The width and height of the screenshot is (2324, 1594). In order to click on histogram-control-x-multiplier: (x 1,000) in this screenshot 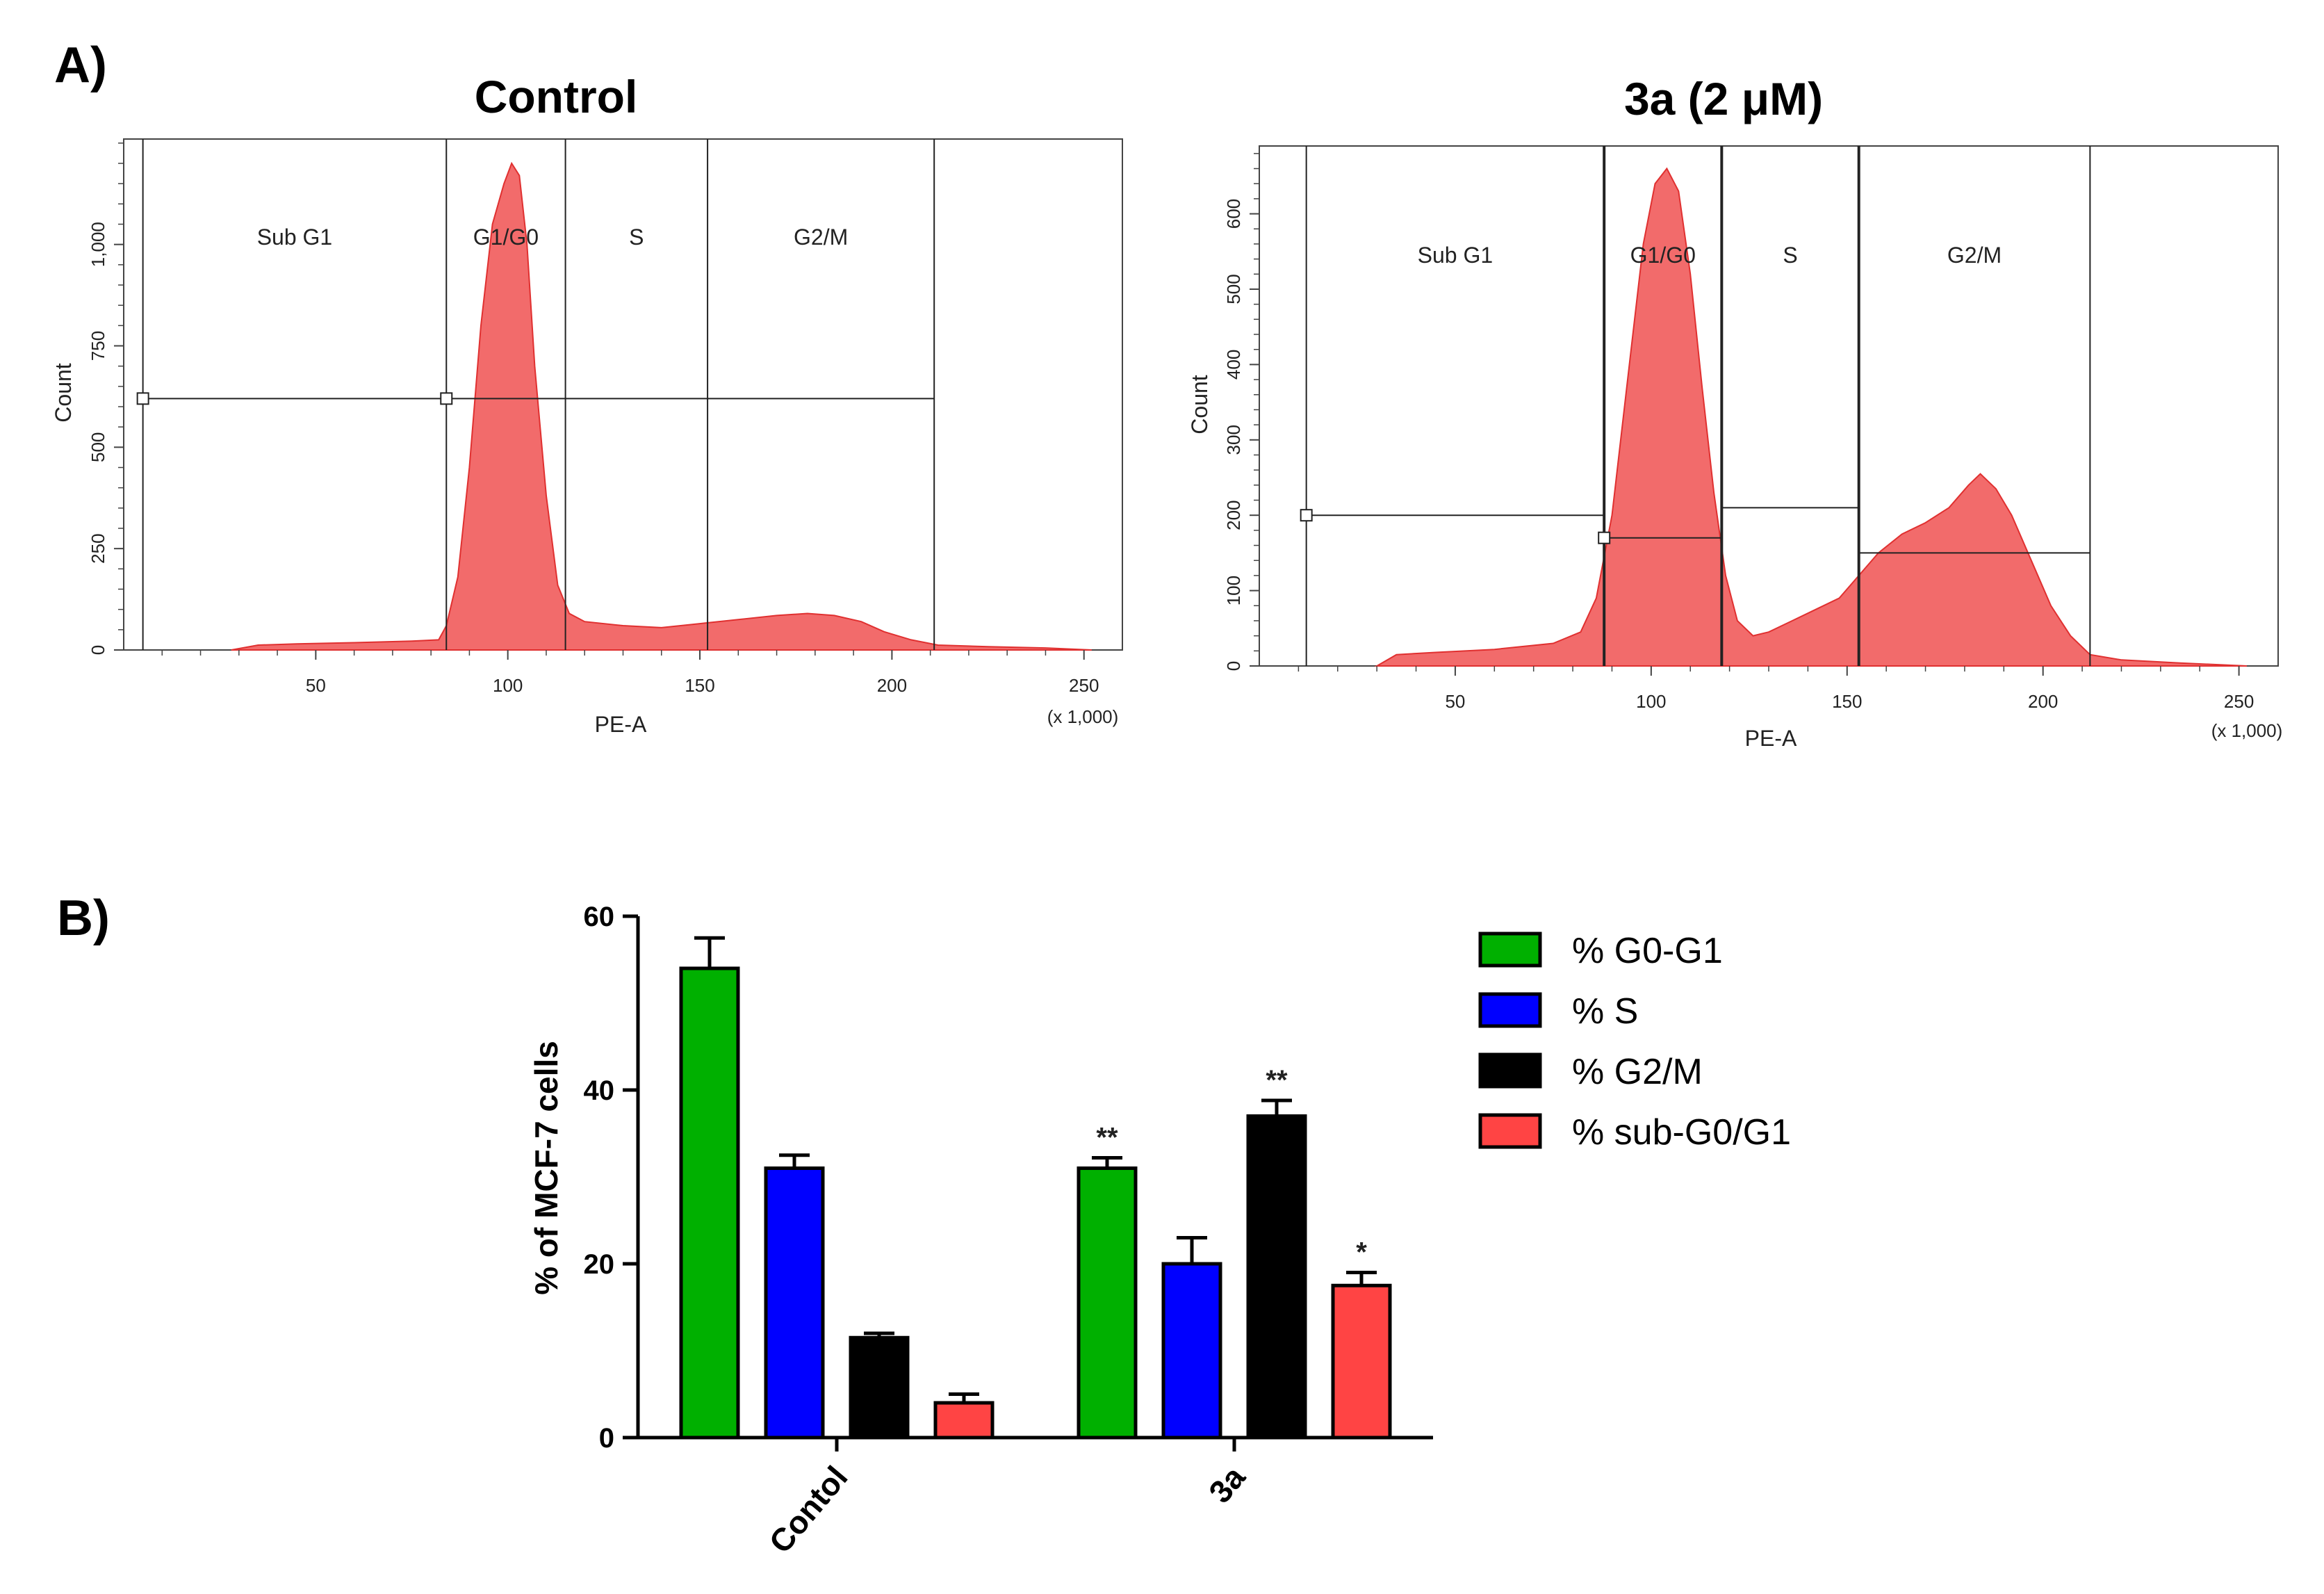, I will do `click(1083, 716)`.